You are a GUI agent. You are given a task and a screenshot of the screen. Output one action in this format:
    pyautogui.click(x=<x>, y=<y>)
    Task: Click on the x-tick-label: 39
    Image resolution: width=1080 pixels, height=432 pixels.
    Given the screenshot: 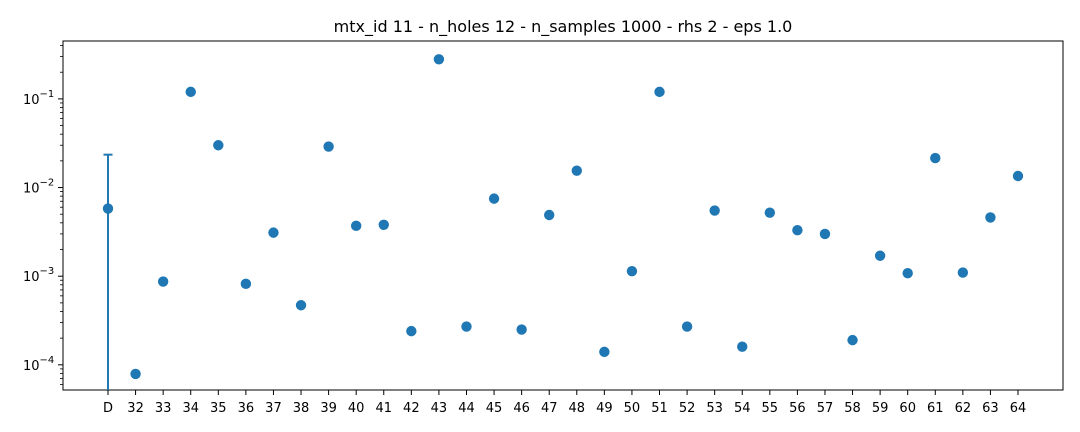 What is the action you would take?
    pyautogui.click(x=328, y=408)
    